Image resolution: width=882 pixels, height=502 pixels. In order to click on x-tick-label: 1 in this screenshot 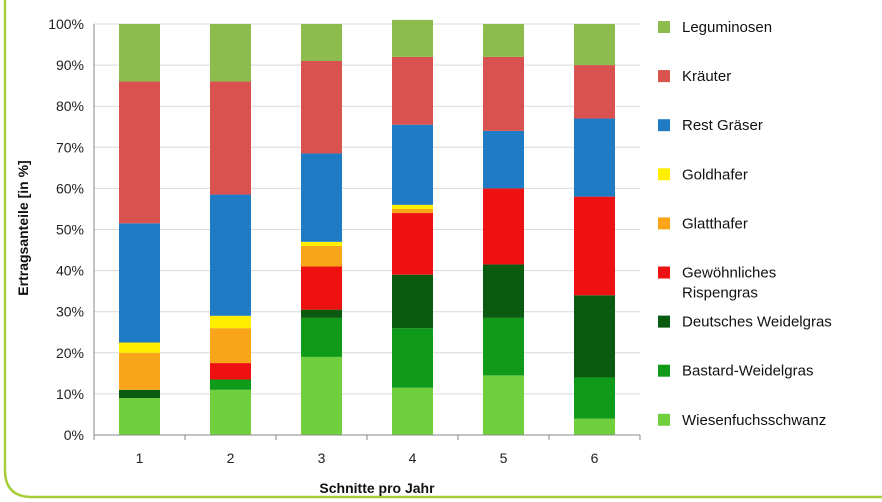, I will do `click(140, 458)`.